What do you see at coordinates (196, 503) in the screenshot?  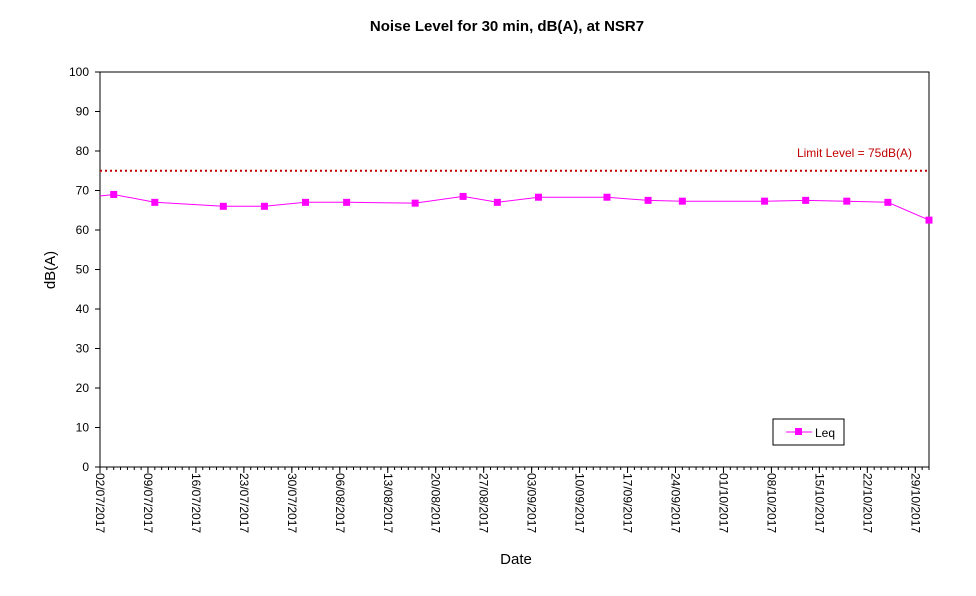 I see `x-tick-label: 16/07/2017` at bounding box center [196, 503].